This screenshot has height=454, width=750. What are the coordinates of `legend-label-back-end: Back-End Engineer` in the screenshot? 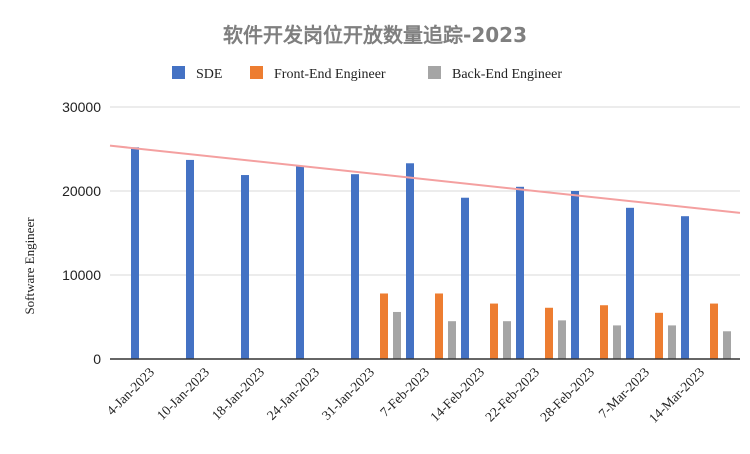 It's located at (507, 74).